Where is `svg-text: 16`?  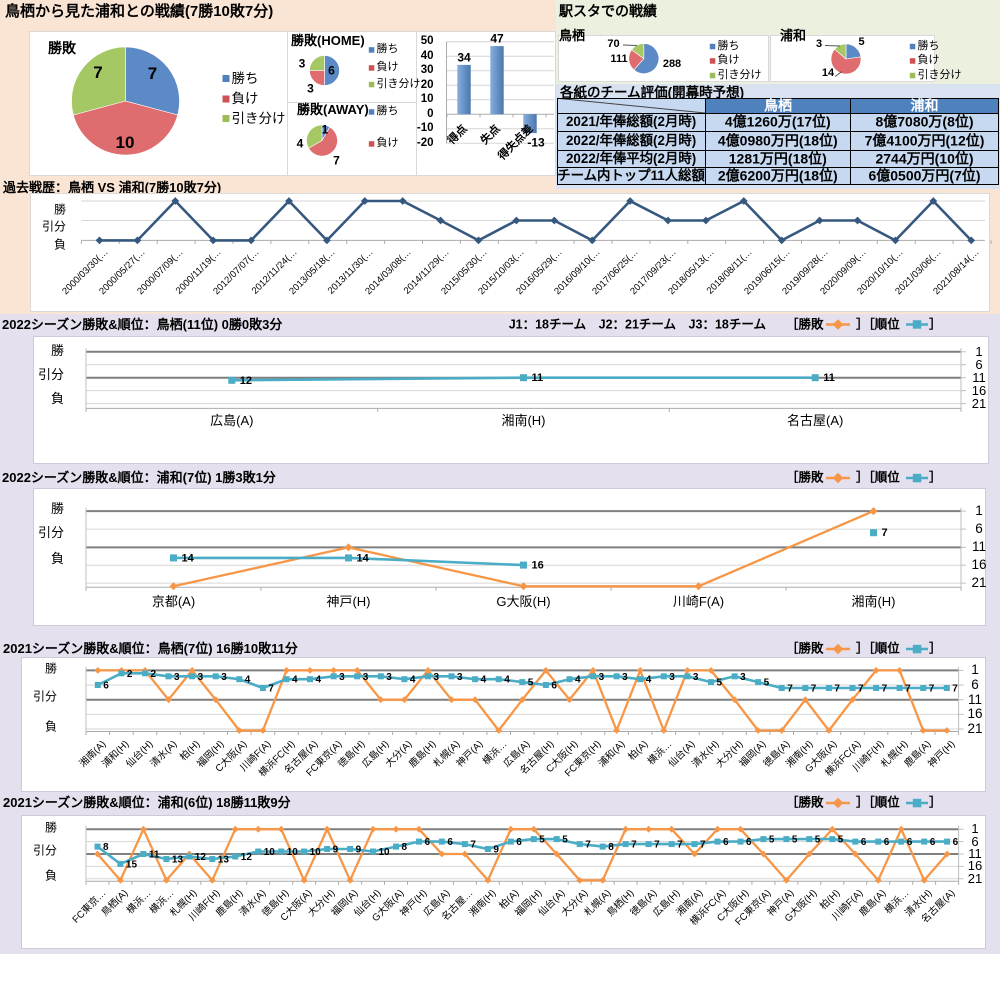 svg-text: 16 is located at coordinates (538, 566).